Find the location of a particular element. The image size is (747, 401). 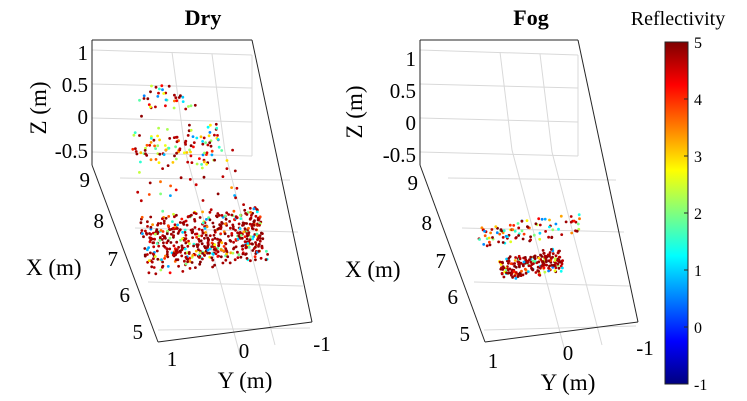

dry-point-cloud is located at coordinates (200, 180).